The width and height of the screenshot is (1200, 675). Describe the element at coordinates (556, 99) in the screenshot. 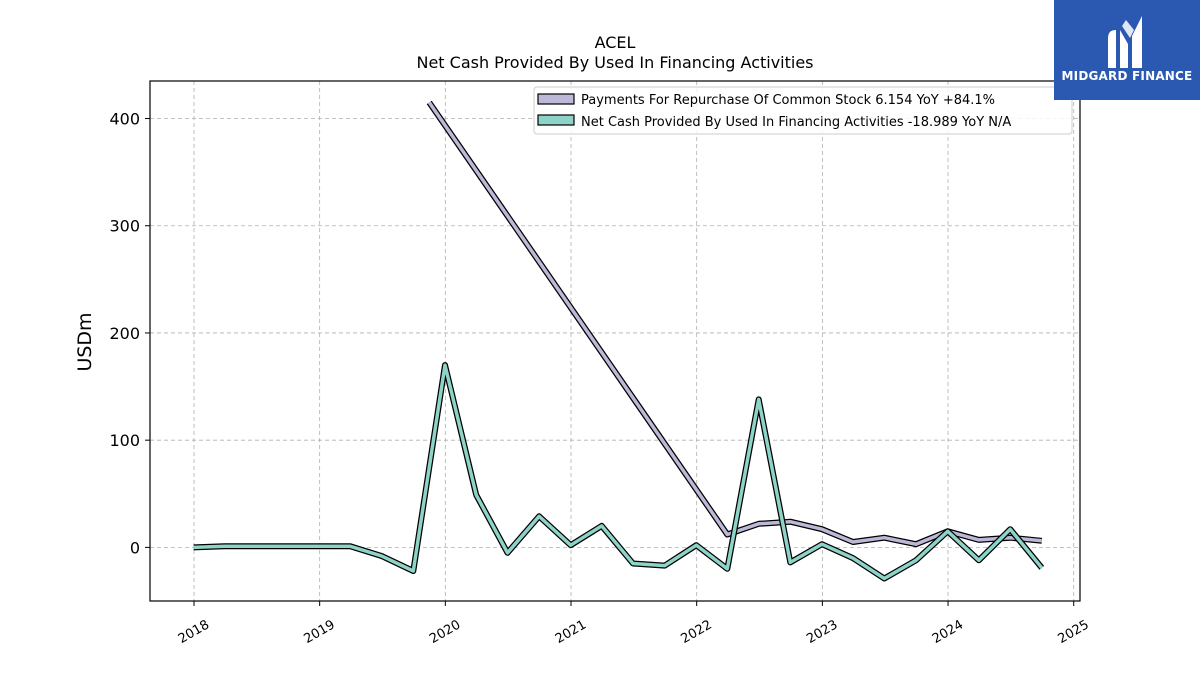

I see `legend-swatch-repurchase` at that location.